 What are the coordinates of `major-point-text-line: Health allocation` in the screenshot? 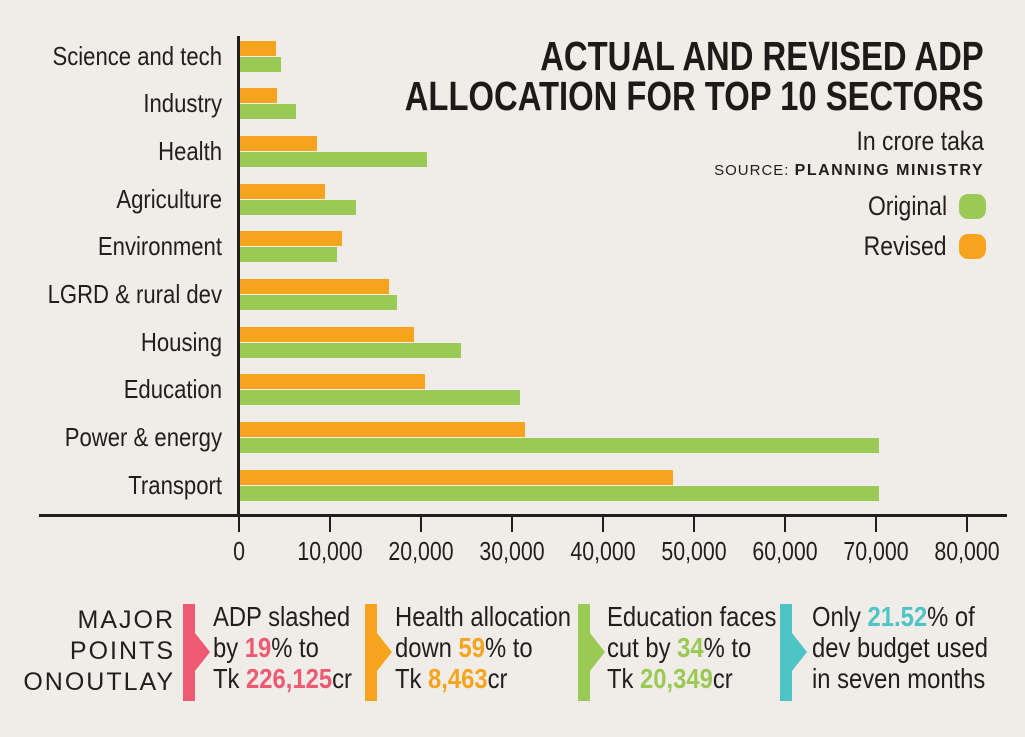 It's located at (483, 616).